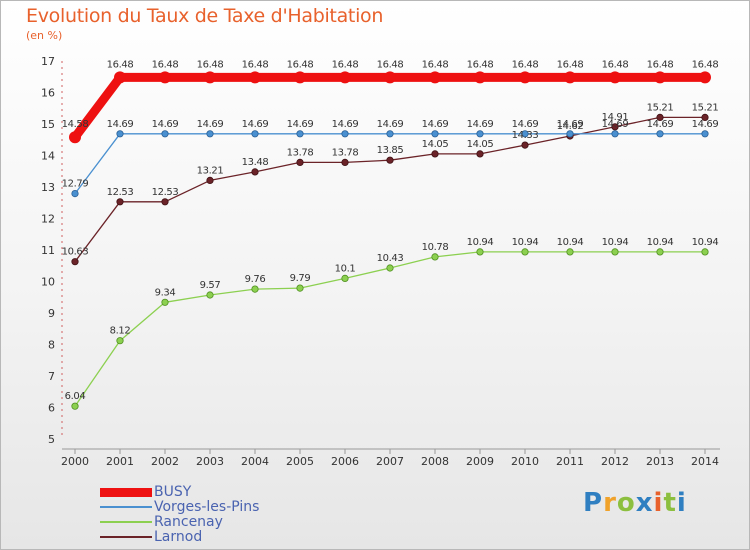  What do you see at coordinates (51, 439) in the screenshot?
I see `y-tick-label: 5` at bounding box center [51, 439].